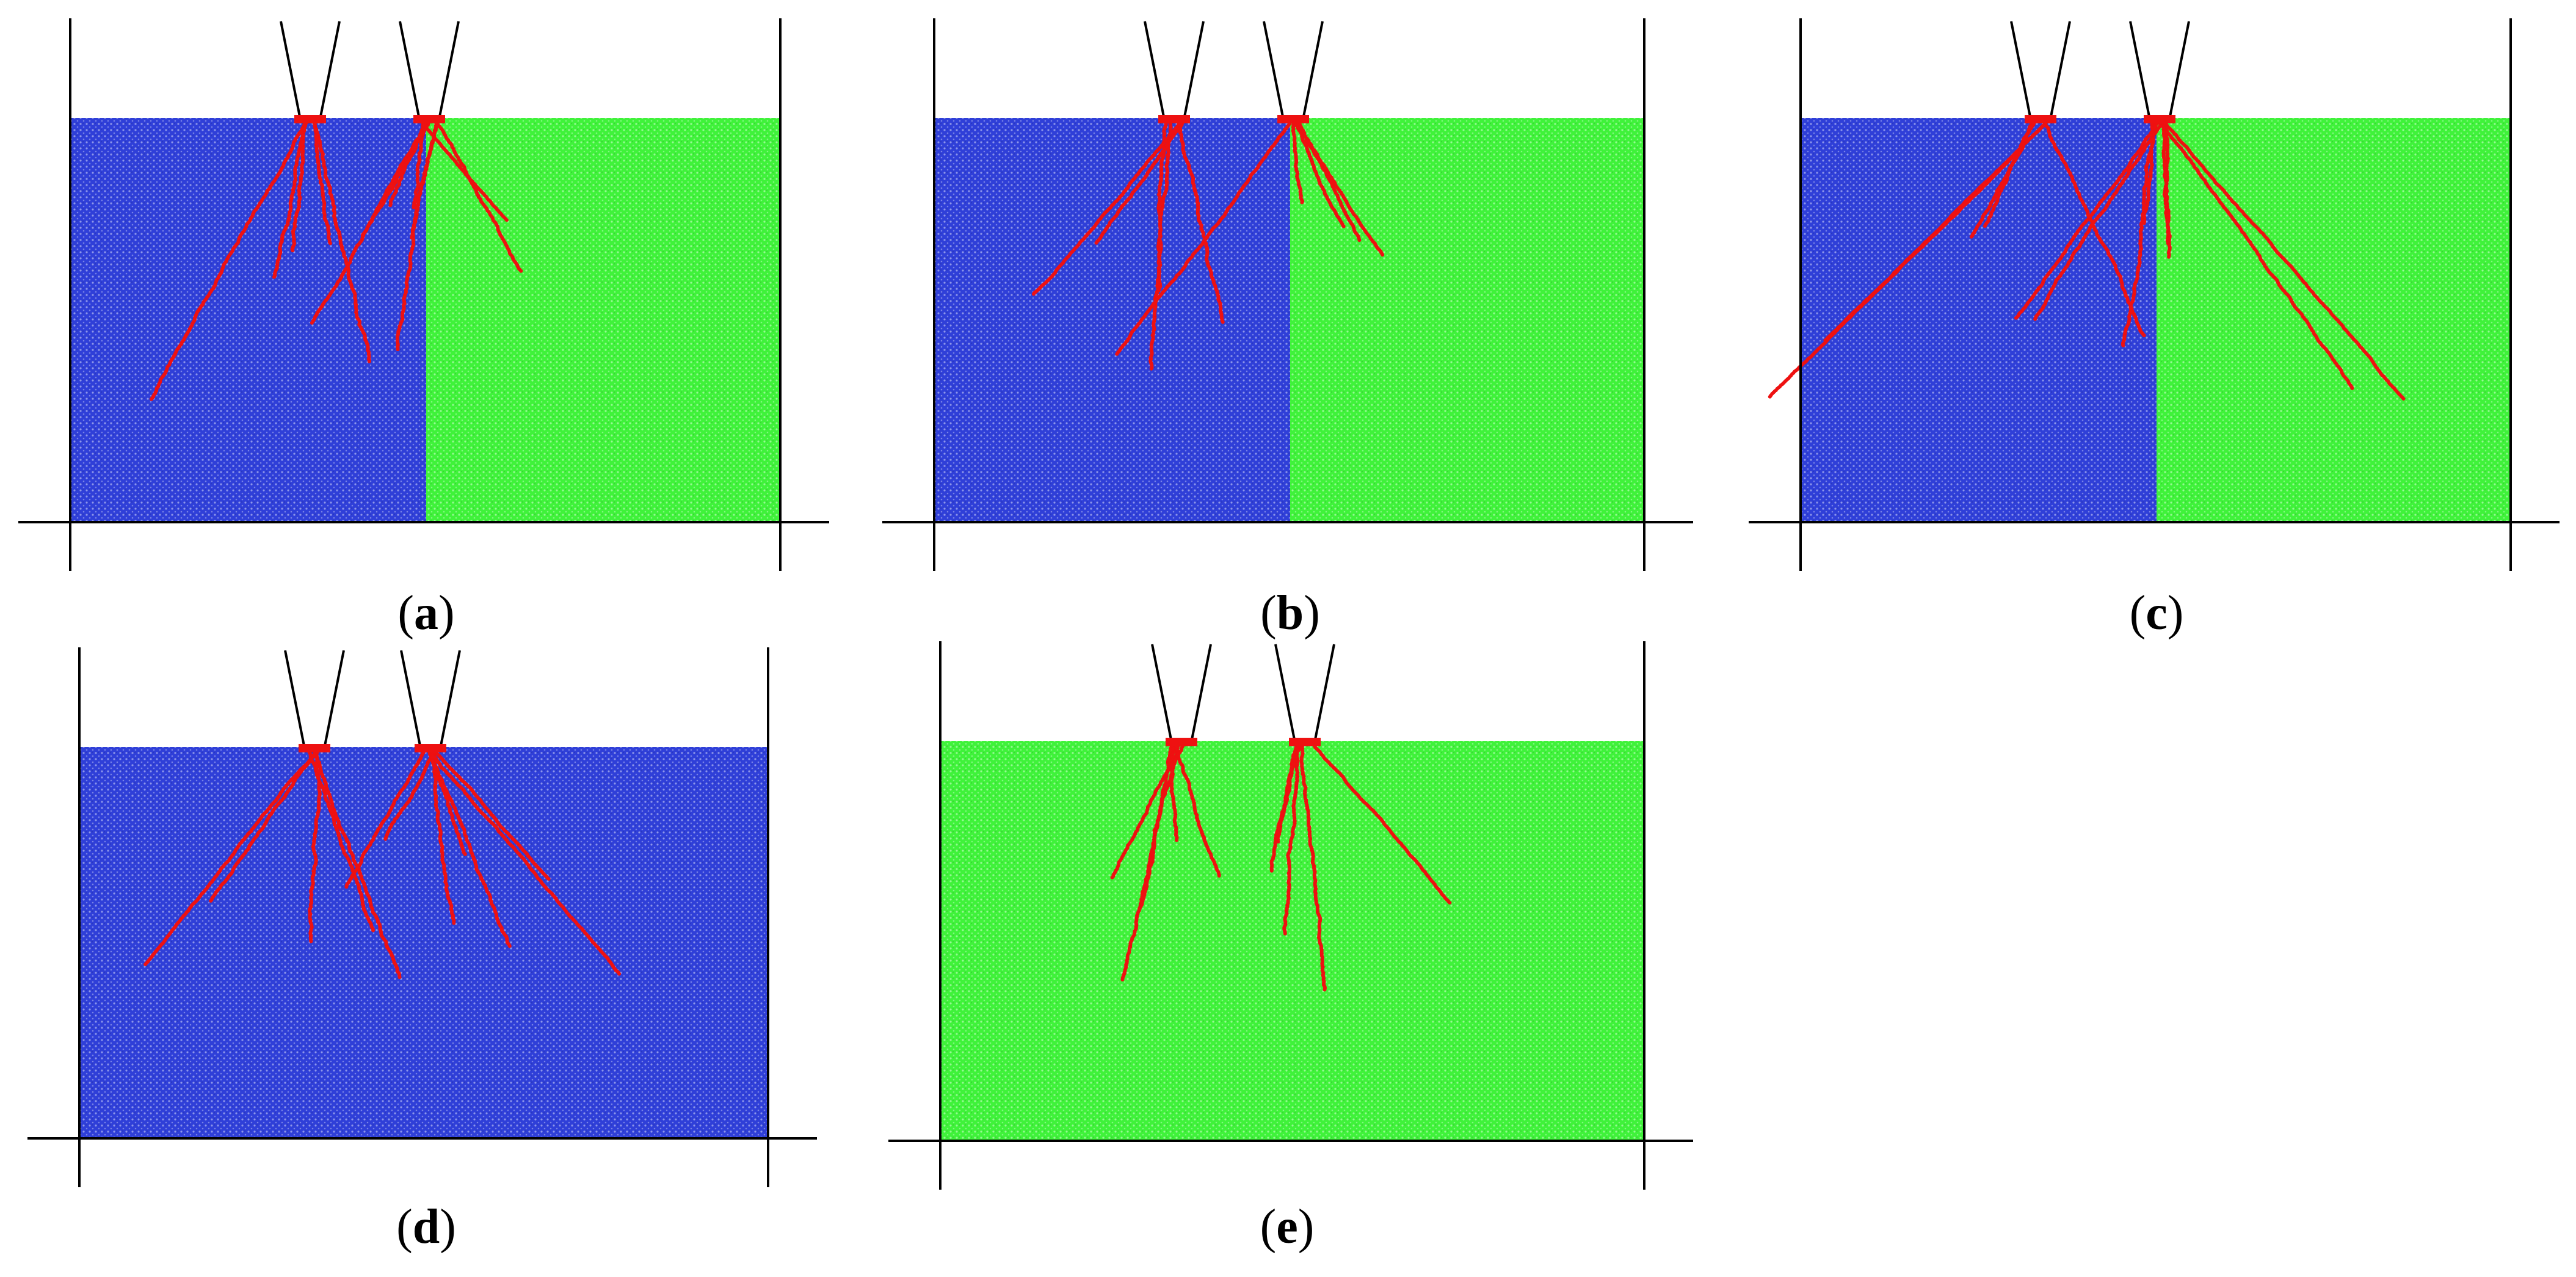 The image size is (2576, 1277). Describe the element at coordinates (423, 942) in the screenshot. I see `panel-d-texture` at that location.